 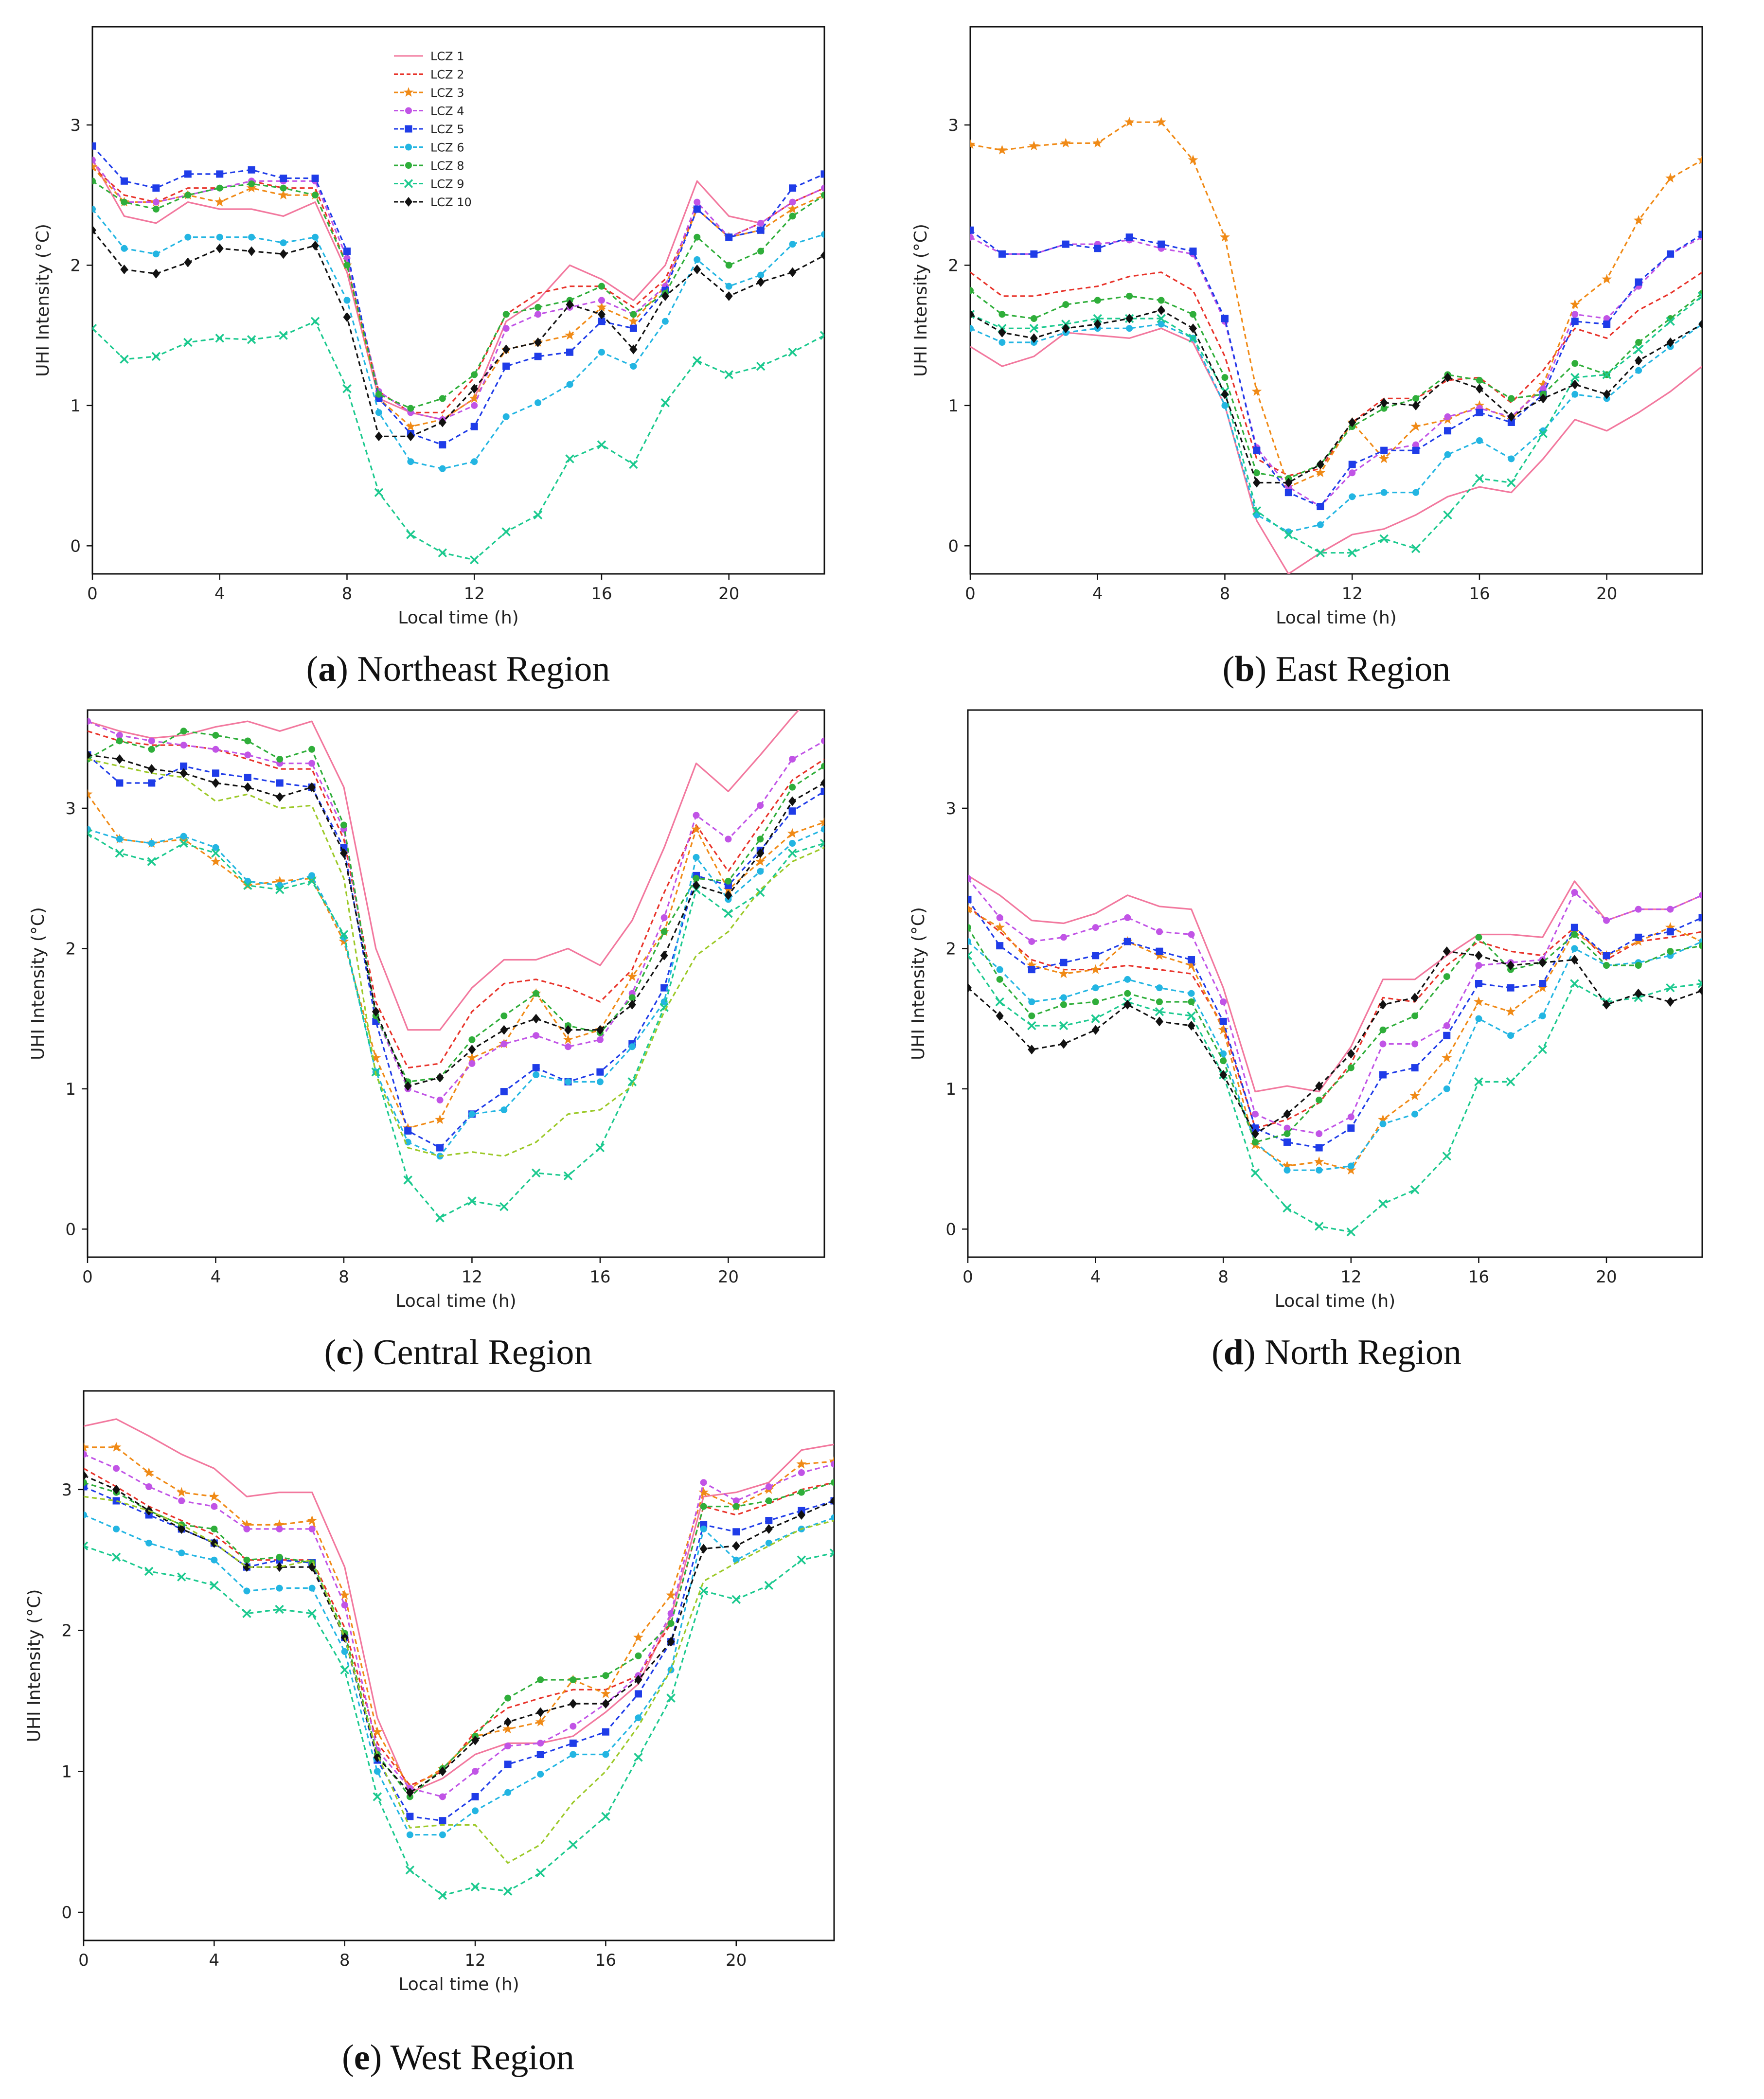 I want to click on y-tick-label: 2, so click(x=66, y=1631).